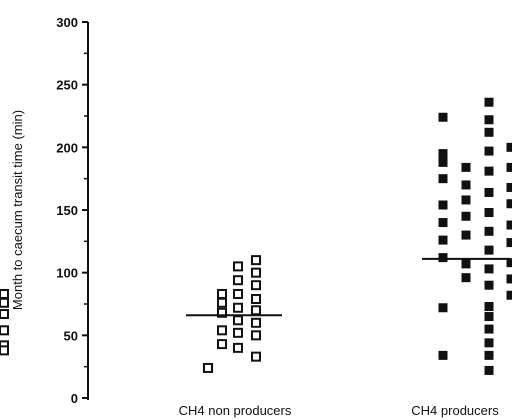 The image size is (512, 420). What do you see at coordinates (235, 410) in the screenshot?
I see `category-label: CH4 non producers` at bounding box center [235, 410].